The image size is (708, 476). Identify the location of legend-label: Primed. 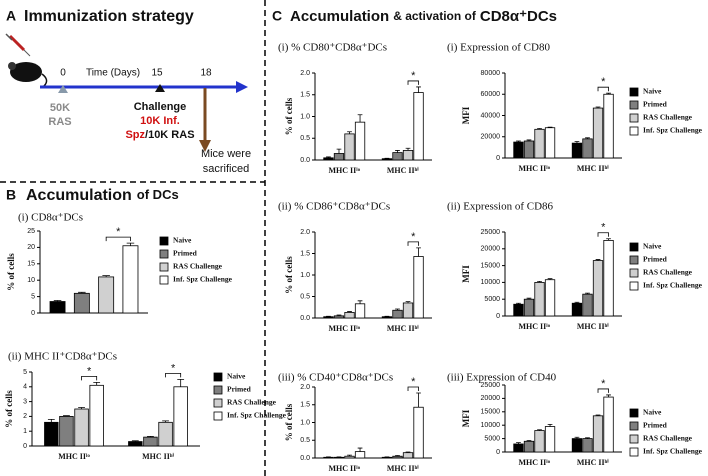
(655, 425).